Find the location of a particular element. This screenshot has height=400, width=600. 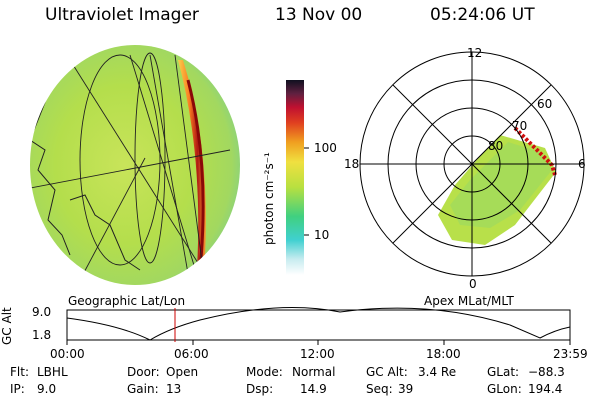

polar-caption: Apex MLat/MLT is located at coordinates (469, 301).